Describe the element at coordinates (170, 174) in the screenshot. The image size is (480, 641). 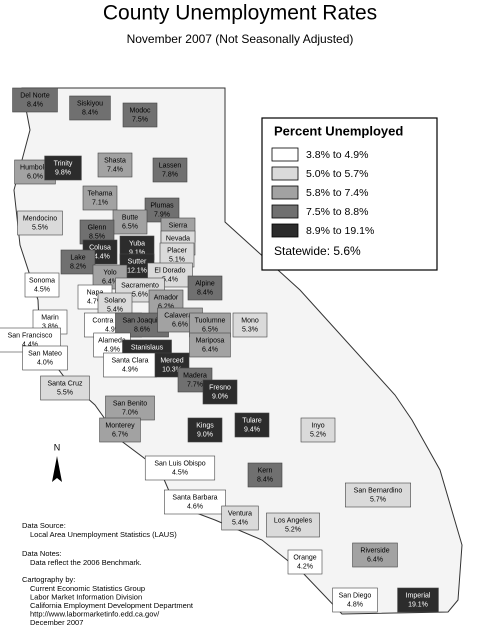
I see `county-rate: 7.8%` at that location.